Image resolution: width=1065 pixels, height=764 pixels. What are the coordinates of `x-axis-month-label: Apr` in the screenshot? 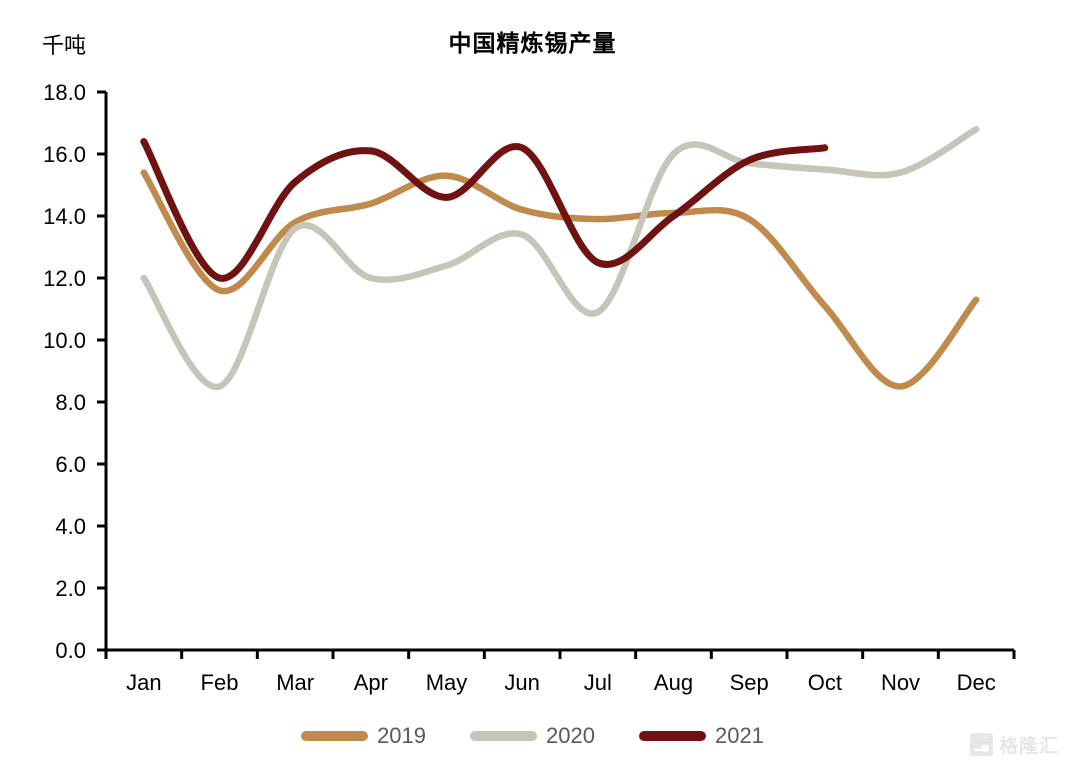 It's located at (371, 682).